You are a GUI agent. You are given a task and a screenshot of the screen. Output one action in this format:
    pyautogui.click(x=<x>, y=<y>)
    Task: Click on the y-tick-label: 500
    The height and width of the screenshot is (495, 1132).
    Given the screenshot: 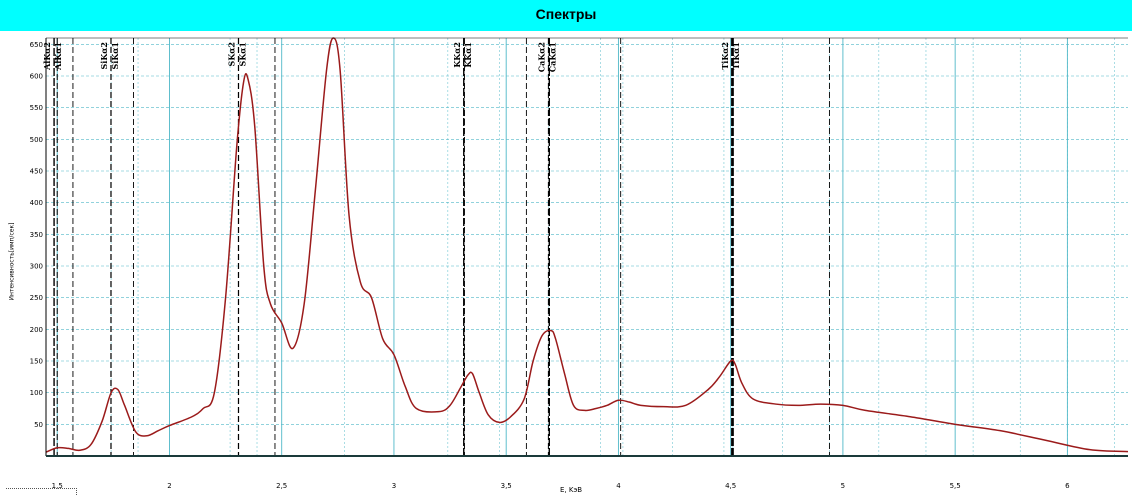 What is the action you would take?
    pyautogui.click(x=36, y=140)
    